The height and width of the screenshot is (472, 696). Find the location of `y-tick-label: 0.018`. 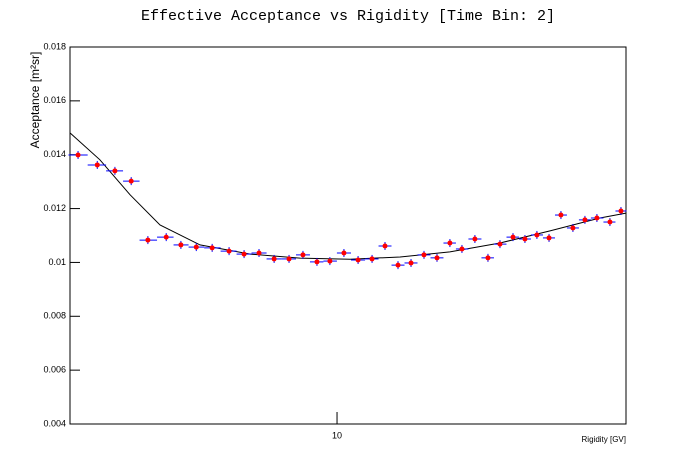

y-tick-label: 0.018 is located at coordinates (54, 46).